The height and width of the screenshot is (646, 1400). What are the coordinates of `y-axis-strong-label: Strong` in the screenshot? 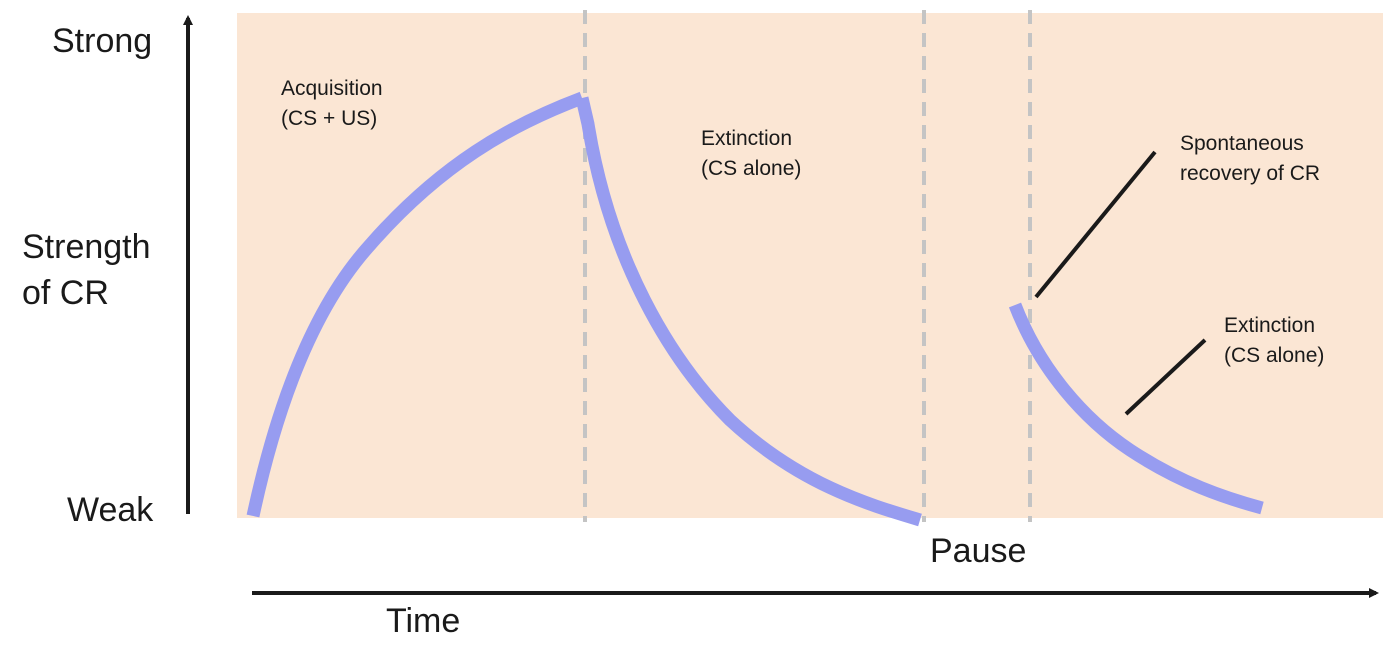 It's located at (102, 41).